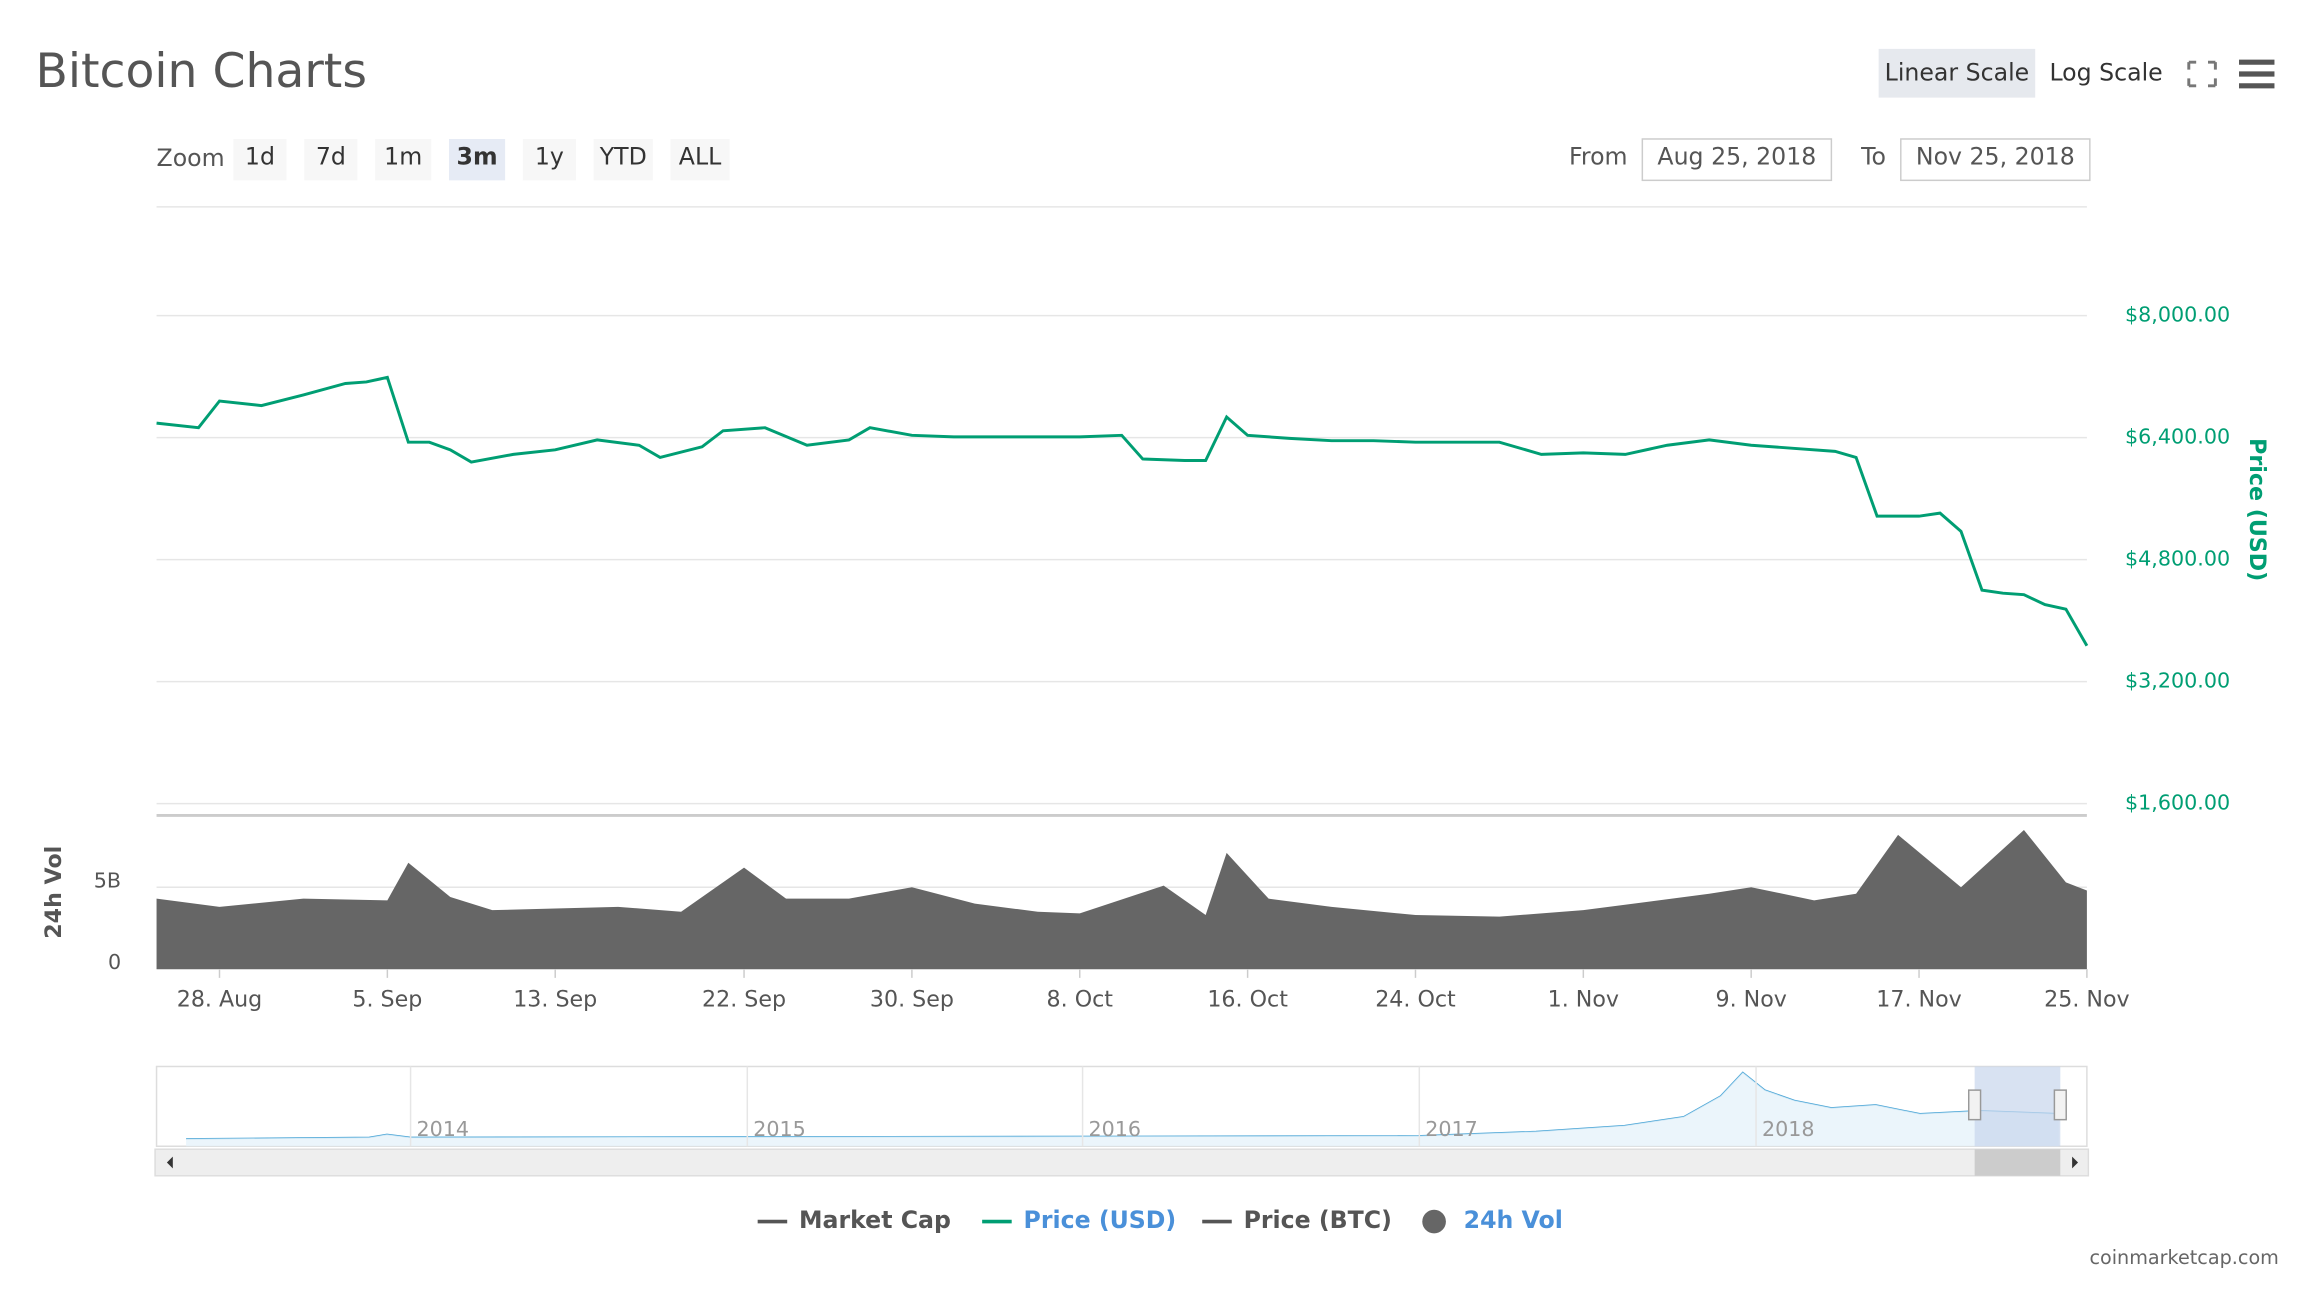 The width and height of the screenshot is (2304, 1300). Describe the element at coordinates (549, 157) in the screenshot. I see `zoom-button-label: 1y` at that location.